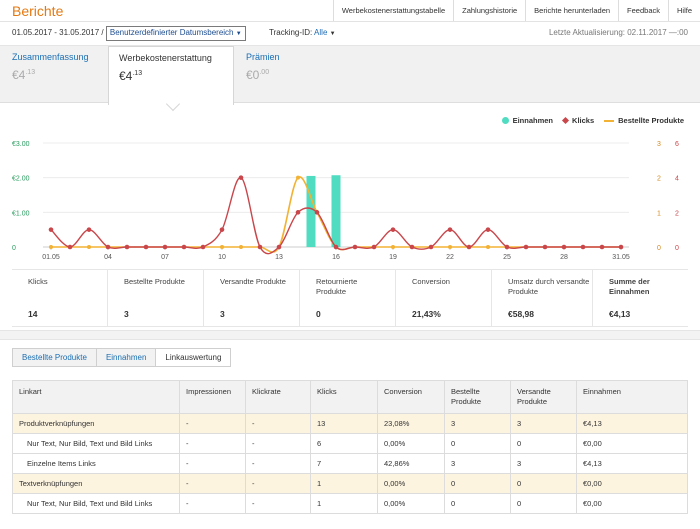 The width and height of the screenshot is (700, 529). Describe the element at coordinates (348, 298) in the screenshot. I see `stat-retournierte-produkte: Retournierte Produkte 0` at that location.